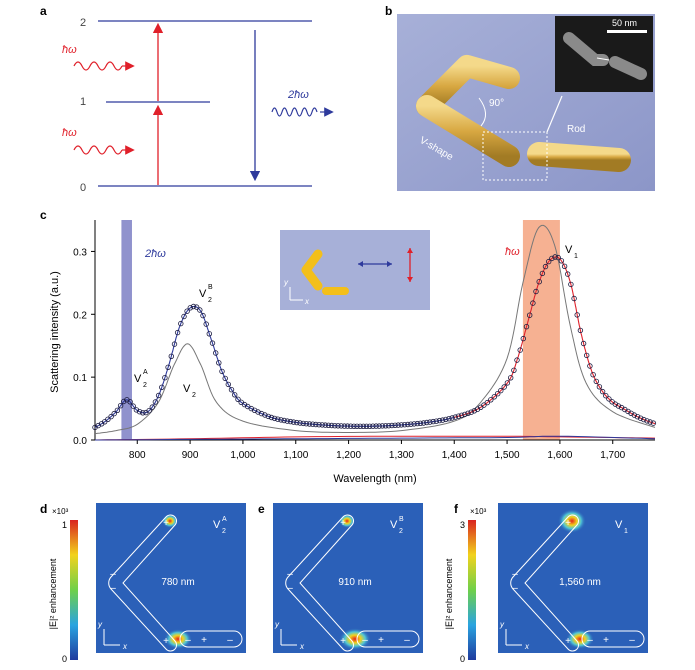  Describe the element at coordinates (44, 509) in the screenshot. I see `panel-d-label: d` at that location.